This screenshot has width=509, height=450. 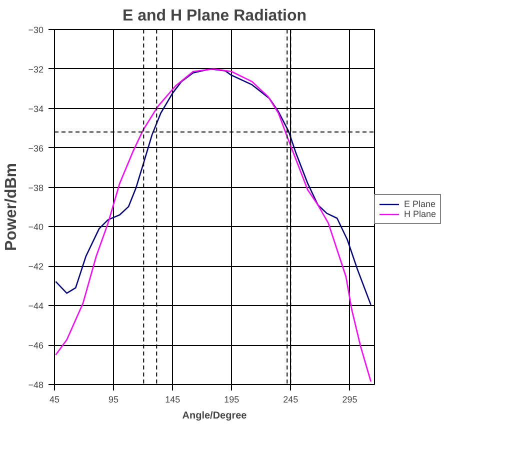 I want to click on x-tick-label: 195, so click(x=232, y=399).